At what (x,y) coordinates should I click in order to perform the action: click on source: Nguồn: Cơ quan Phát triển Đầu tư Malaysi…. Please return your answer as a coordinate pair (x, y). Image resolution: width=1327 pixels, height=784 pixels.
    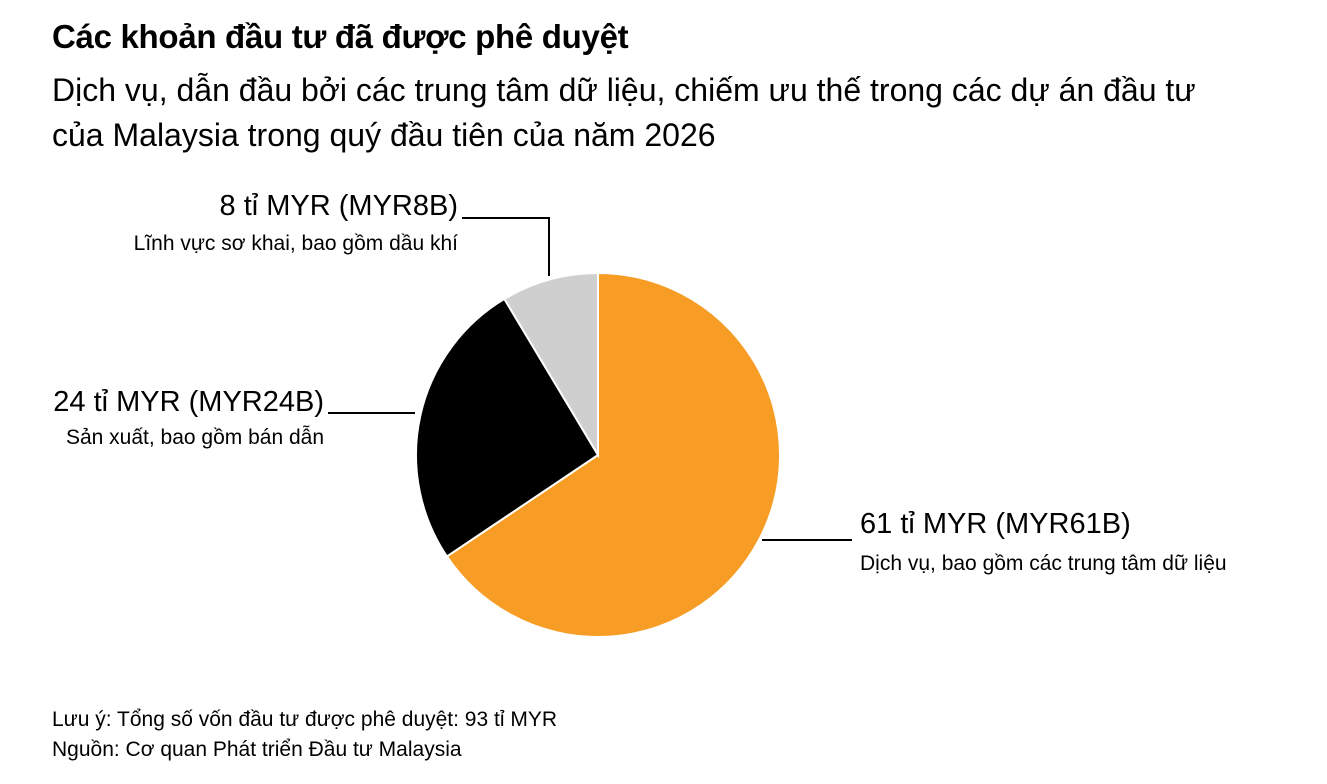
    Looking at the image, I should click on (257, 749).